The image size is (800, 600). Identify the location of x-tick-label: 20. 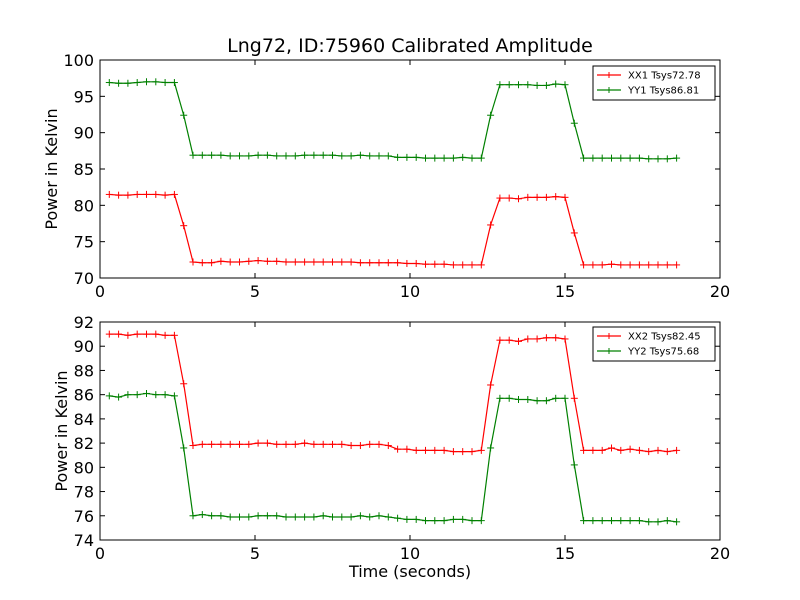
(720, 553).